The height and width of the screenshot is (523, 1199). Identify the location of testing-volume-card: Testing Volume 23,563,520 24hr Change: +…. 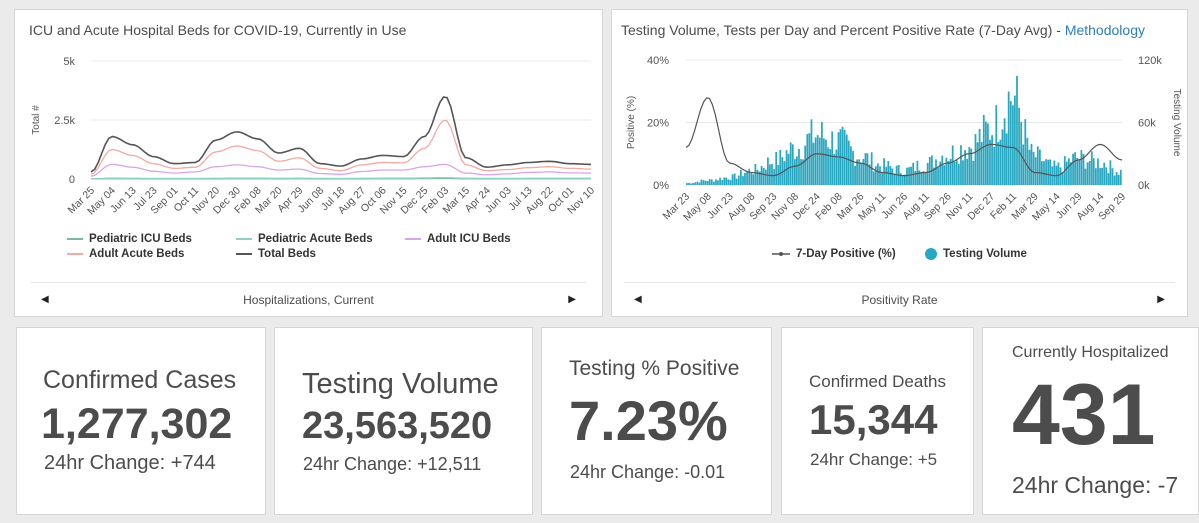
(403, 421).